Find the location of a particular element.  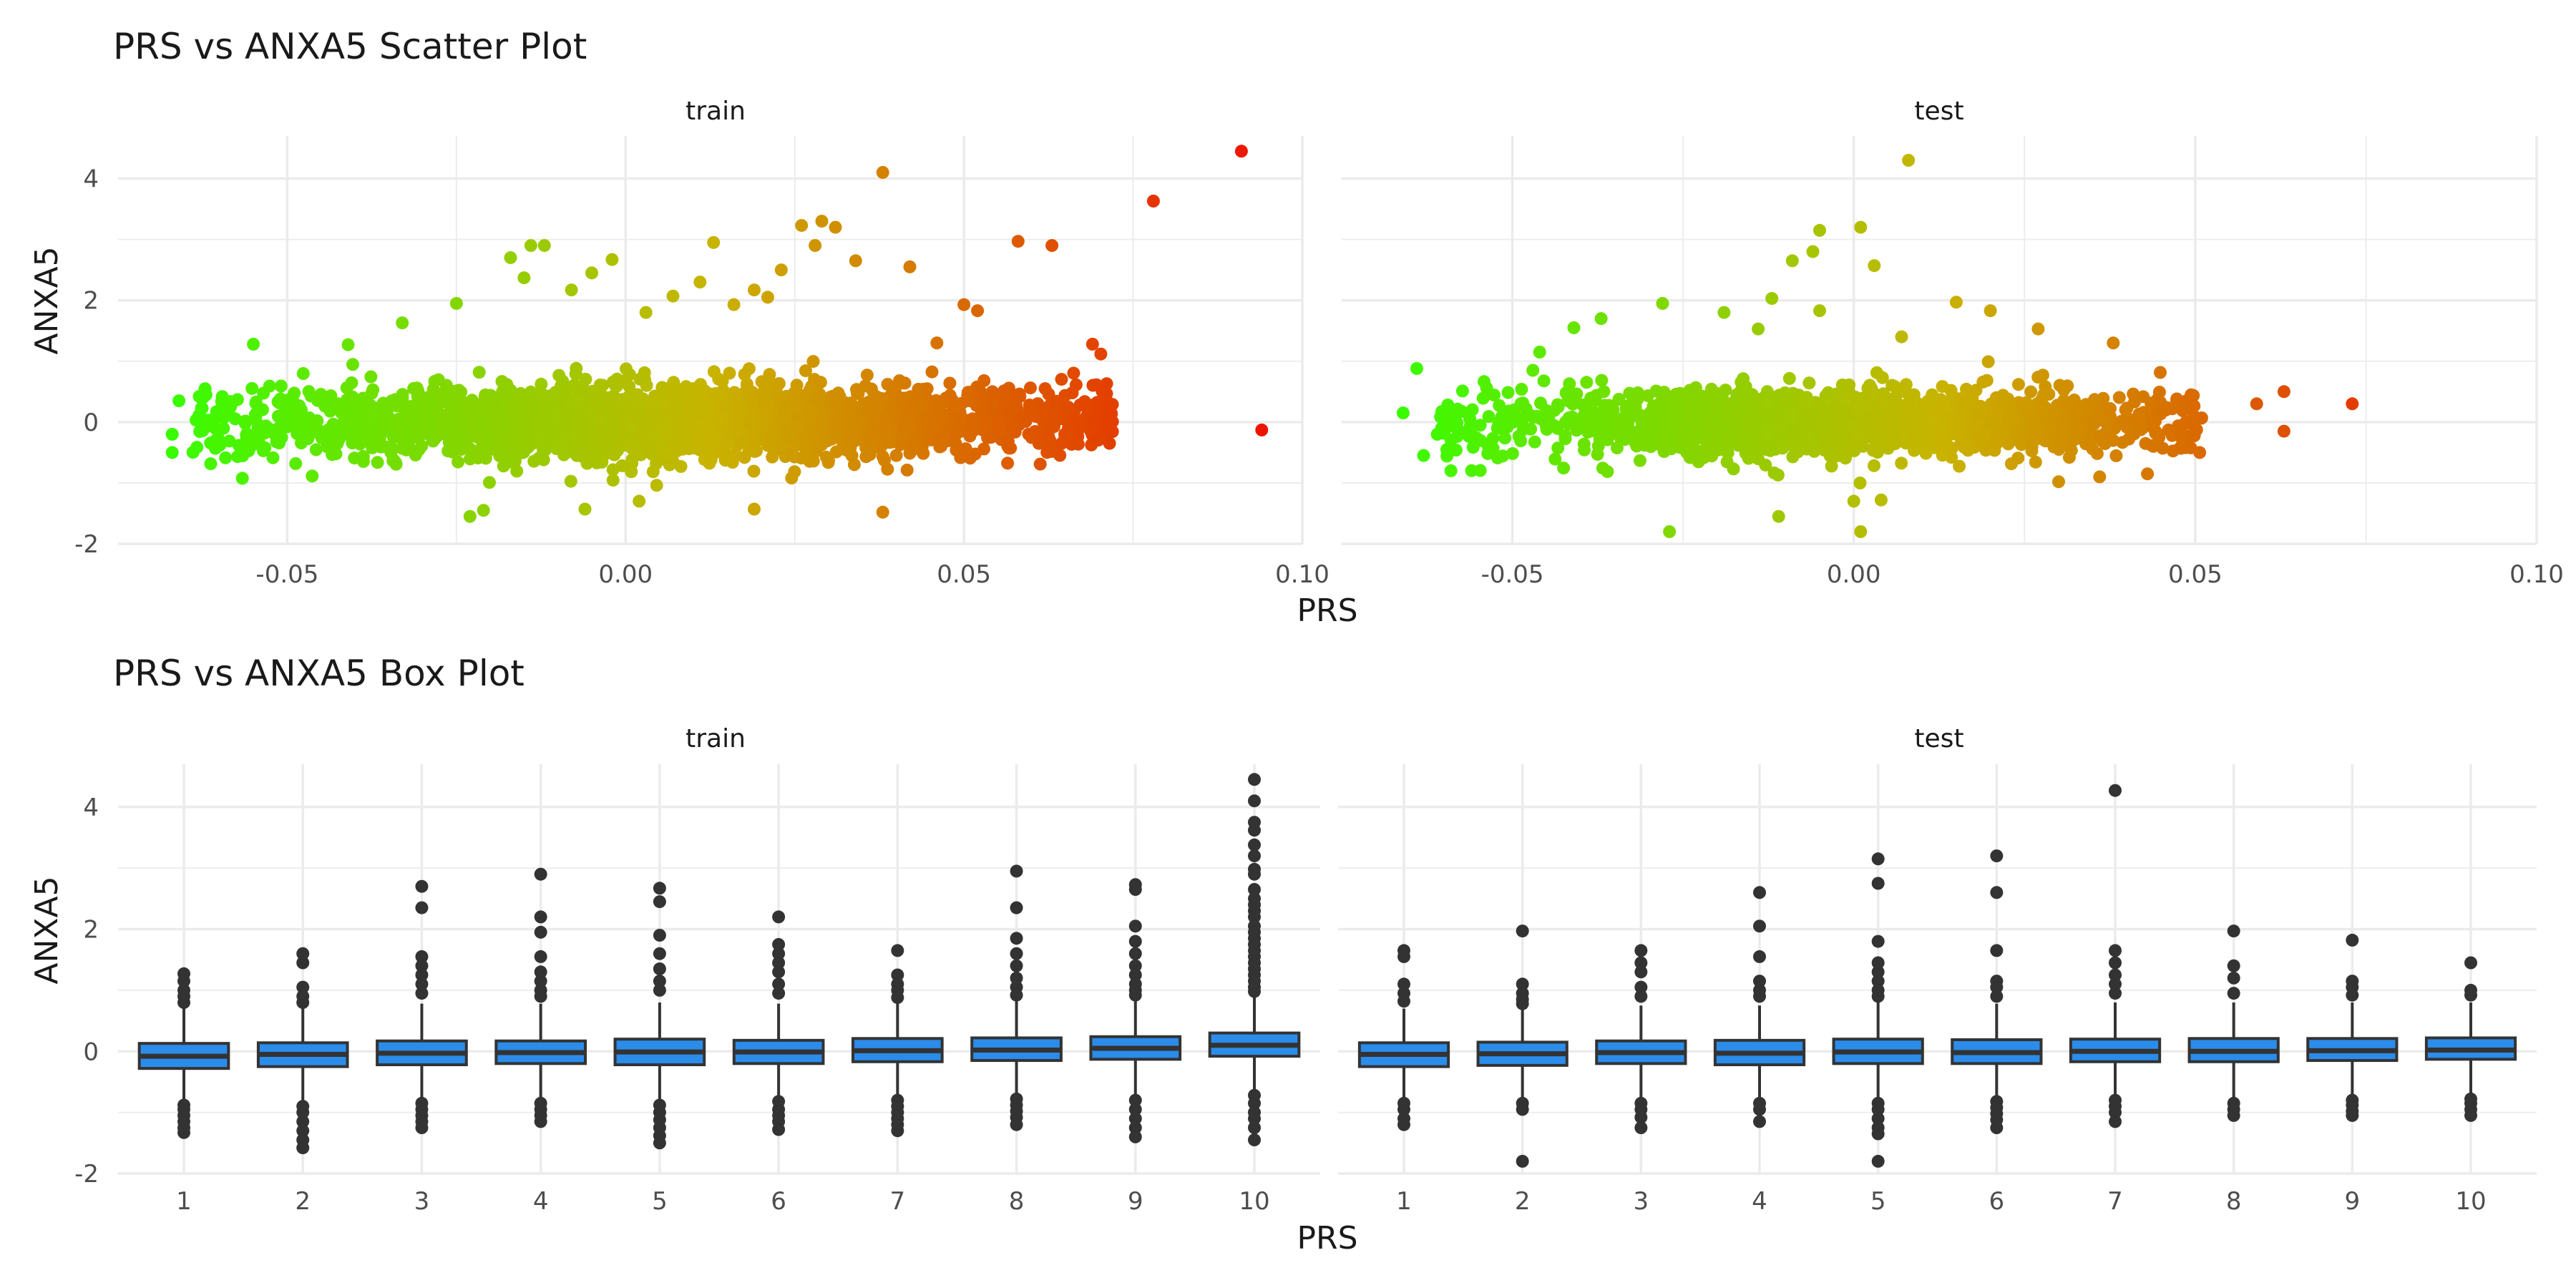

scatter-x-tick-label: -0.05 is located at coordinates (286, 574).